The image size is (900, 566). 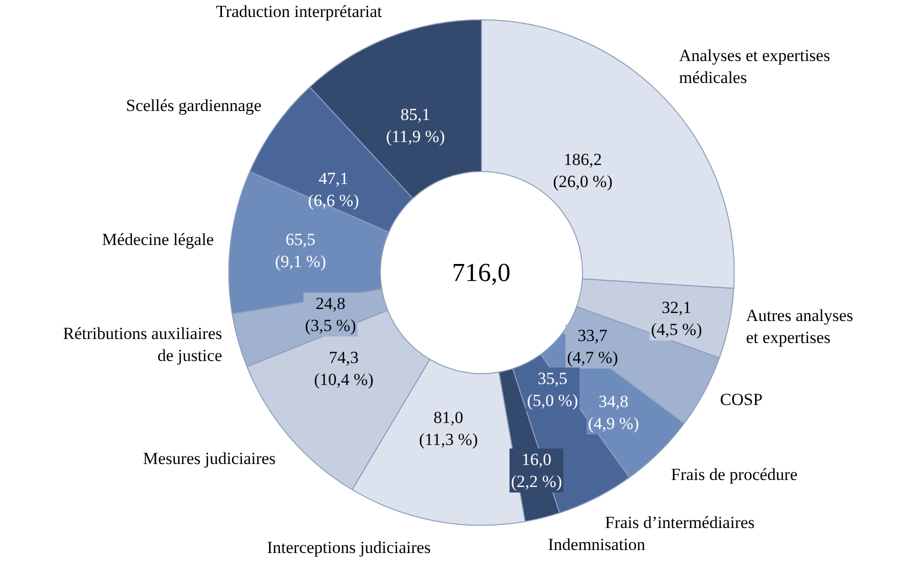 What do you see at coordinates (680, 522) in the screenshot?
I see `slice-label: Frais d’intermédiaires` at bounding box center [680, 522].